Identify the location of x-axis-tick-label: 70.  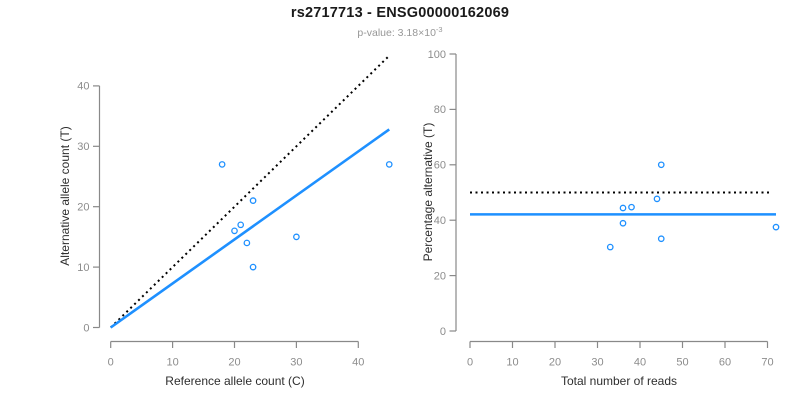
(767, 363).